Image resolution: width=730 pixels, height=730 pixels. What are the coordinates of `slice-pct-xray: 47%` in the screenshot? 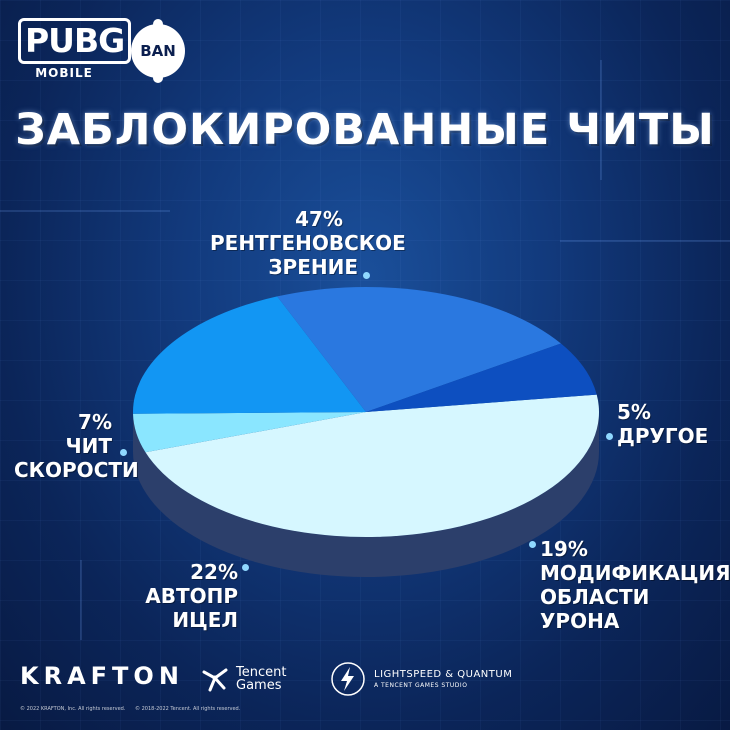 It's located at (319, 219).